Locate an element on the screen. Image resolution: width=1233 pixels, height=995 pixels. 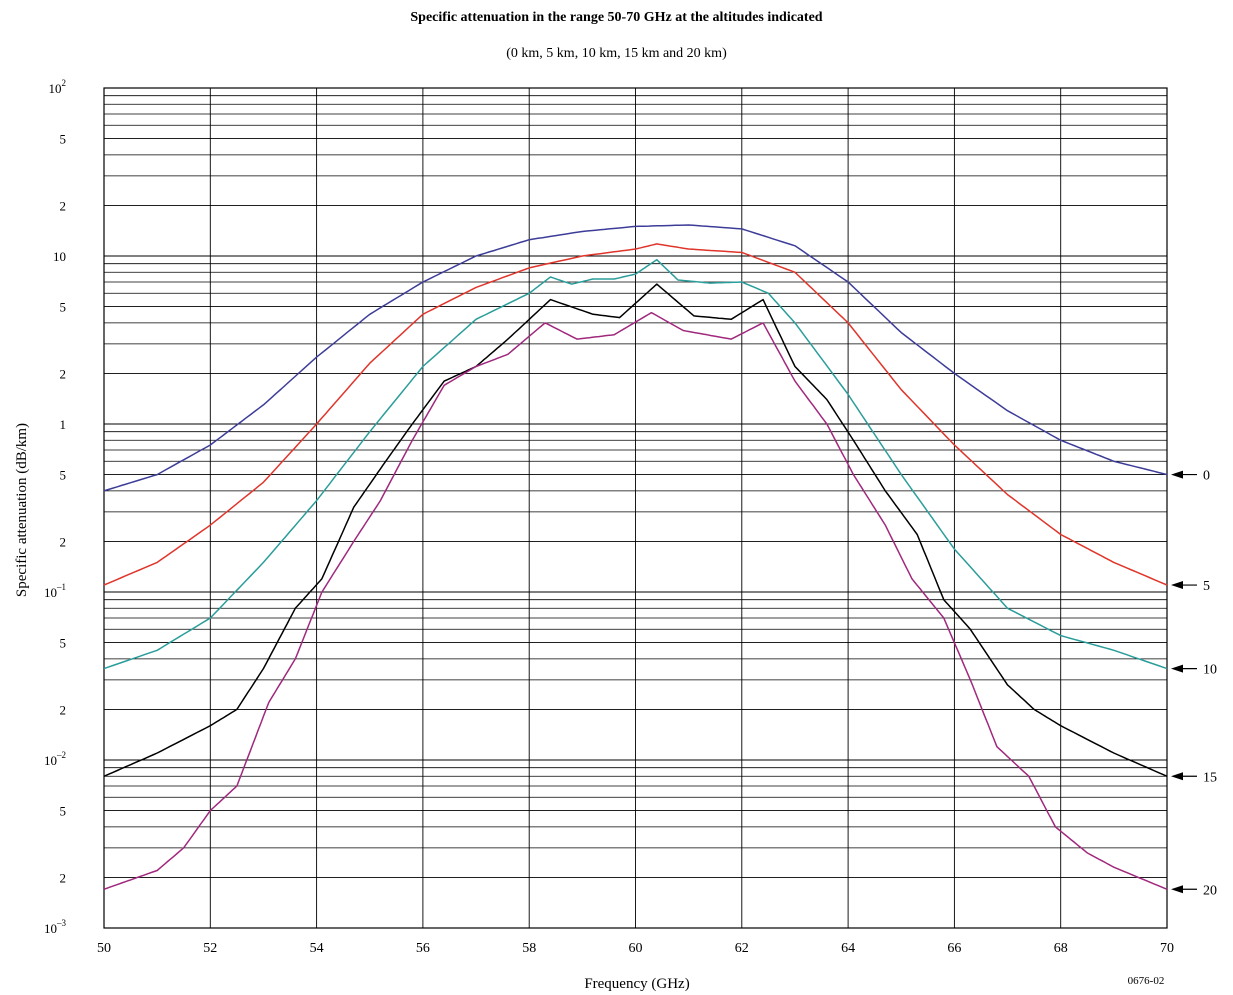
x-tick-label: 60 is located at coordinates (636, 948).